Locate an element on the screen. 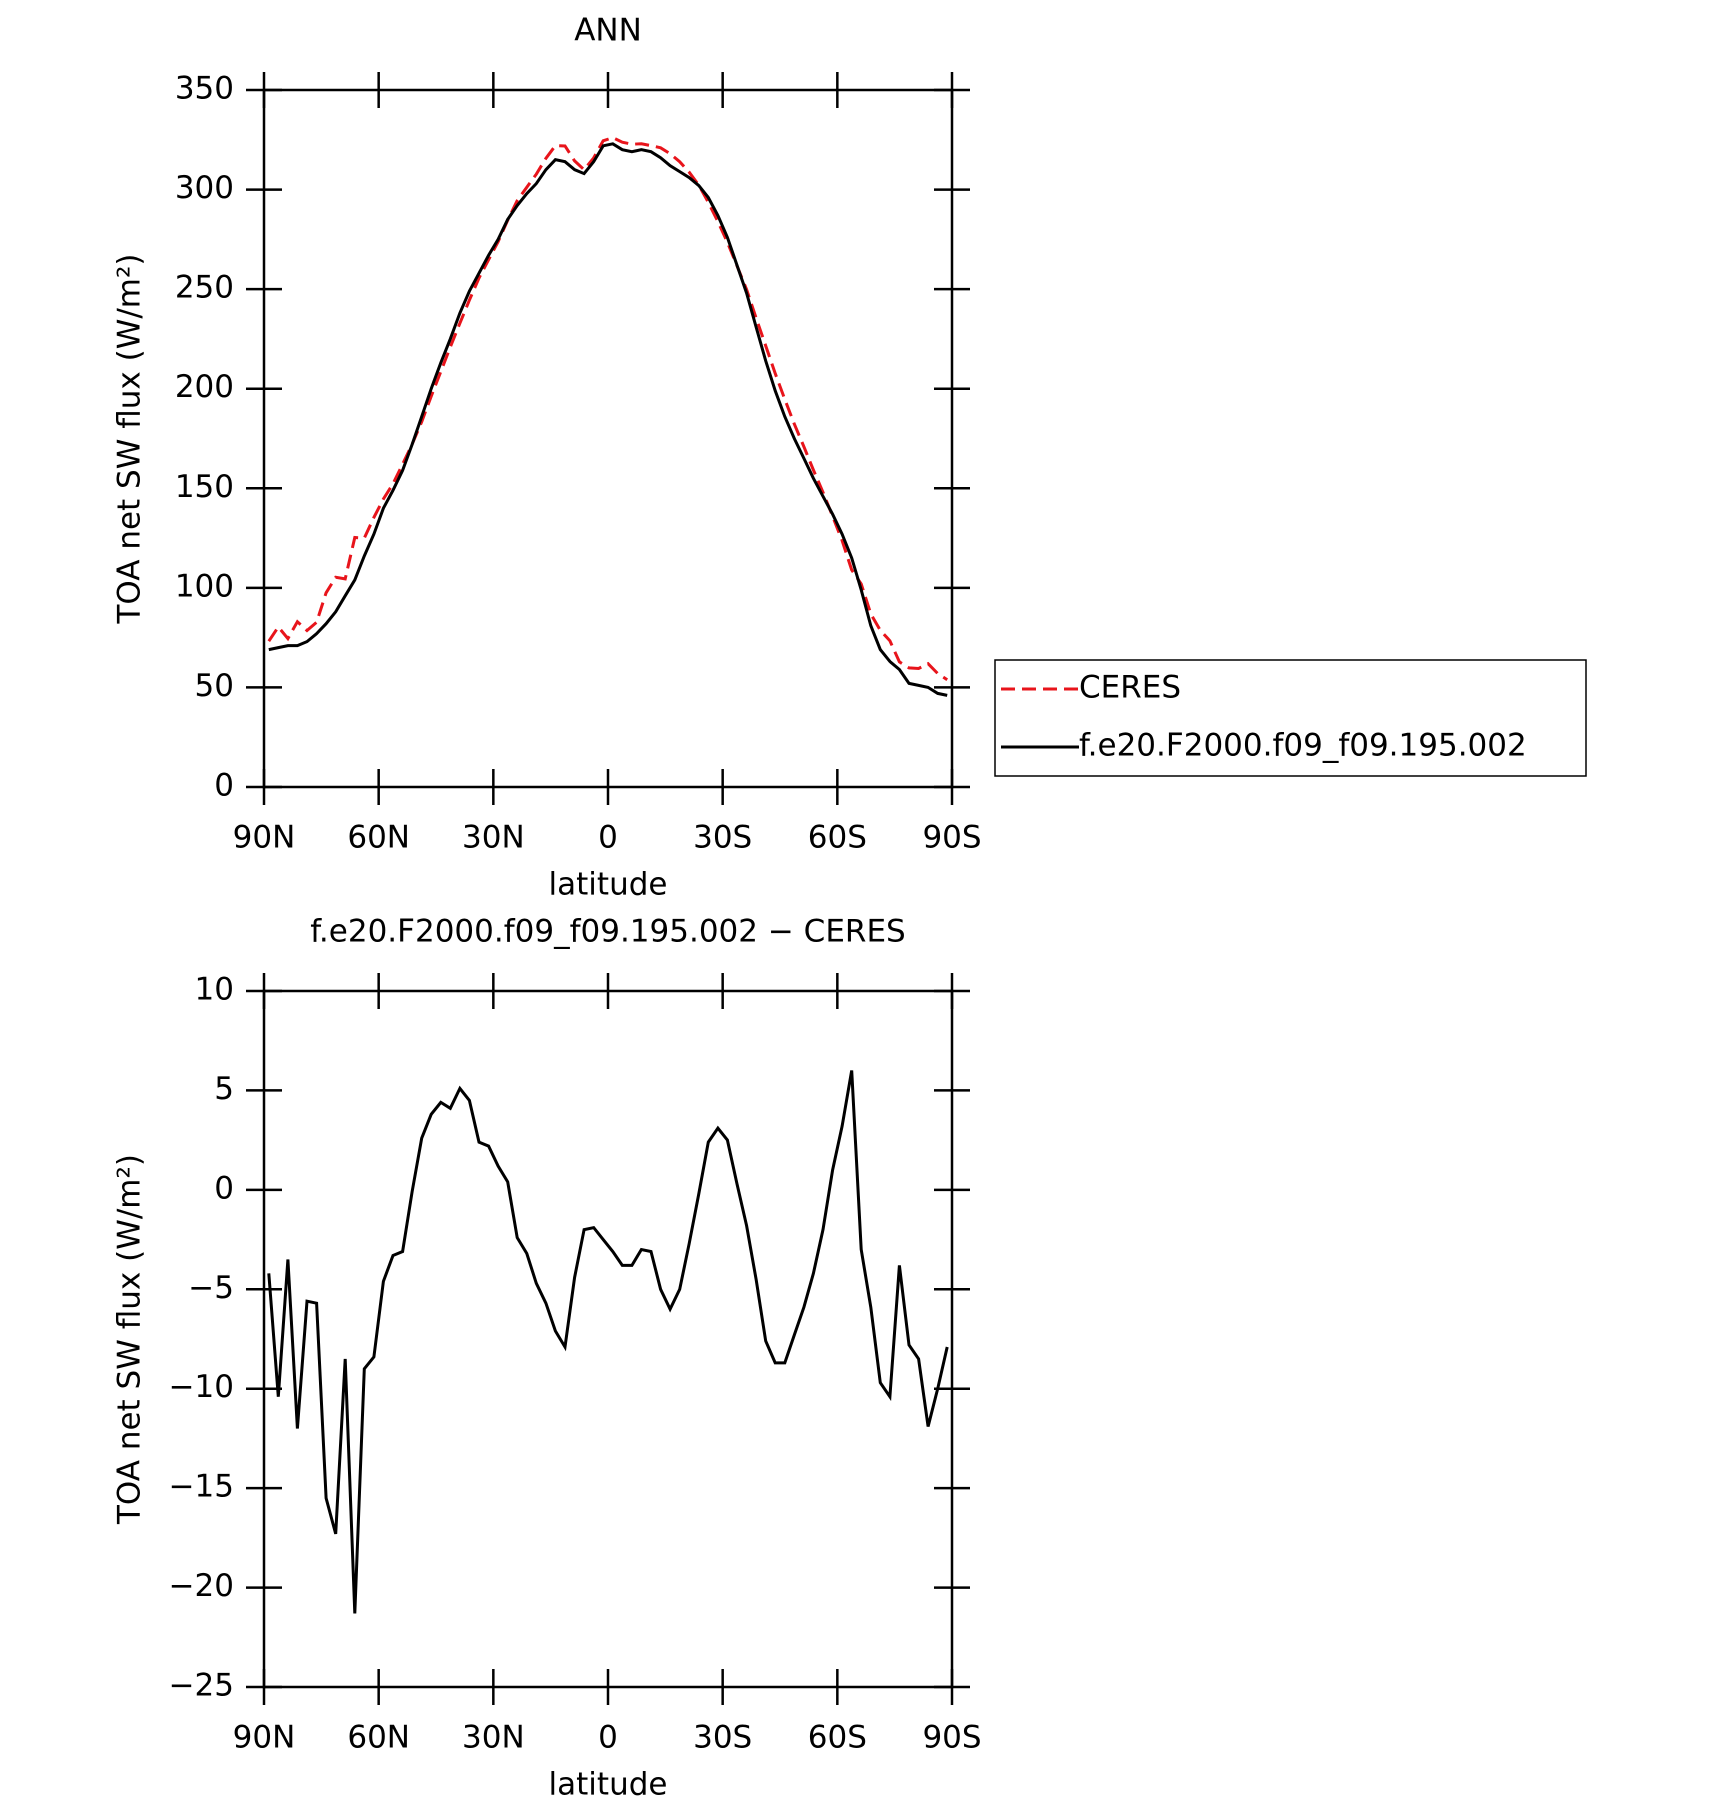  legend: CERES f.e20.F2000.f09_f09.195.002 is located at coordinates (1290, 718).